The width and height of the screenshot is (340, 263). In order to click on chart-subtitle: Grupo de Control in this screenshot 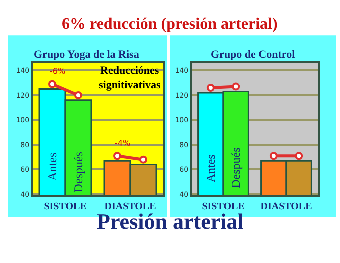, I will do `click(253, 55)`.